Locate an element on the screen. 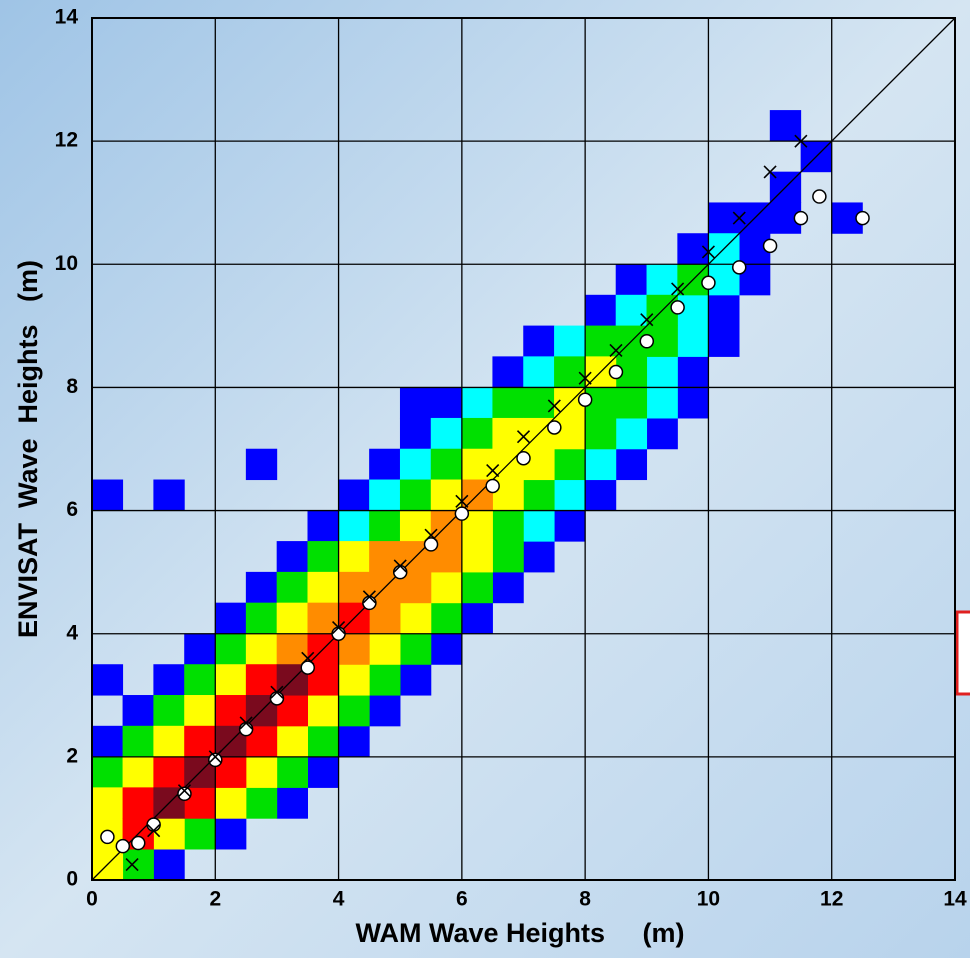 The height and width of the screenshot is (958, 970). y-tick-label: 14 is located at coordinates (67, 17).